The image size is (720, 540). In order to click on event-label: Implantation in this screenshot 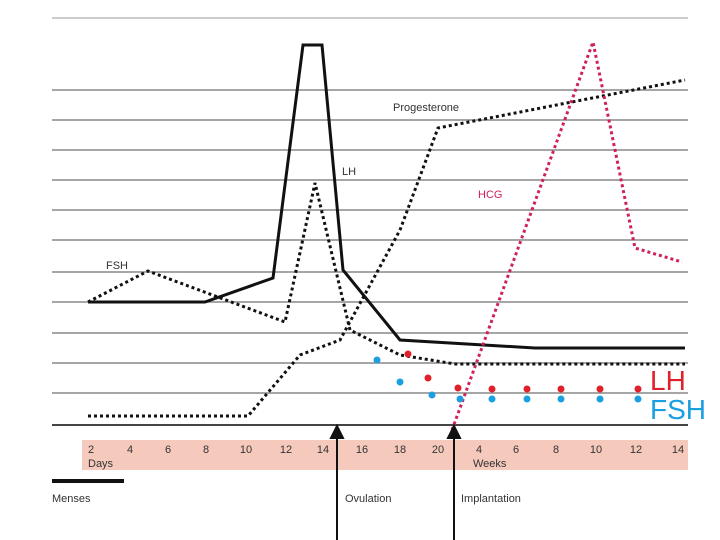, I will do `click(491, 499)`.